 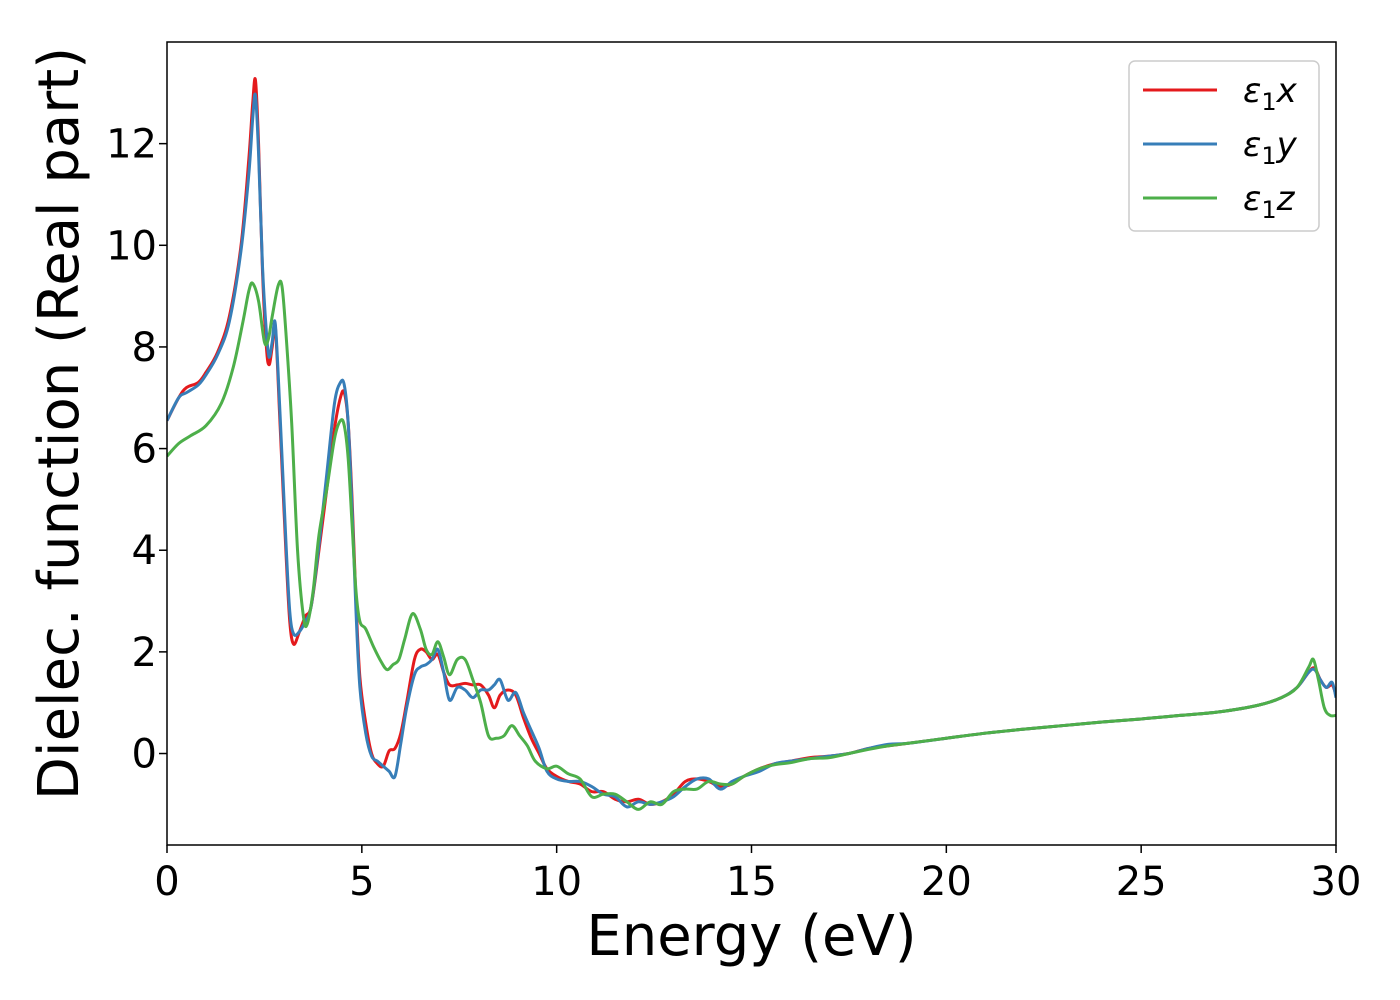 I want to click on legend-label: ε1x, so click(x=1270, y=93).